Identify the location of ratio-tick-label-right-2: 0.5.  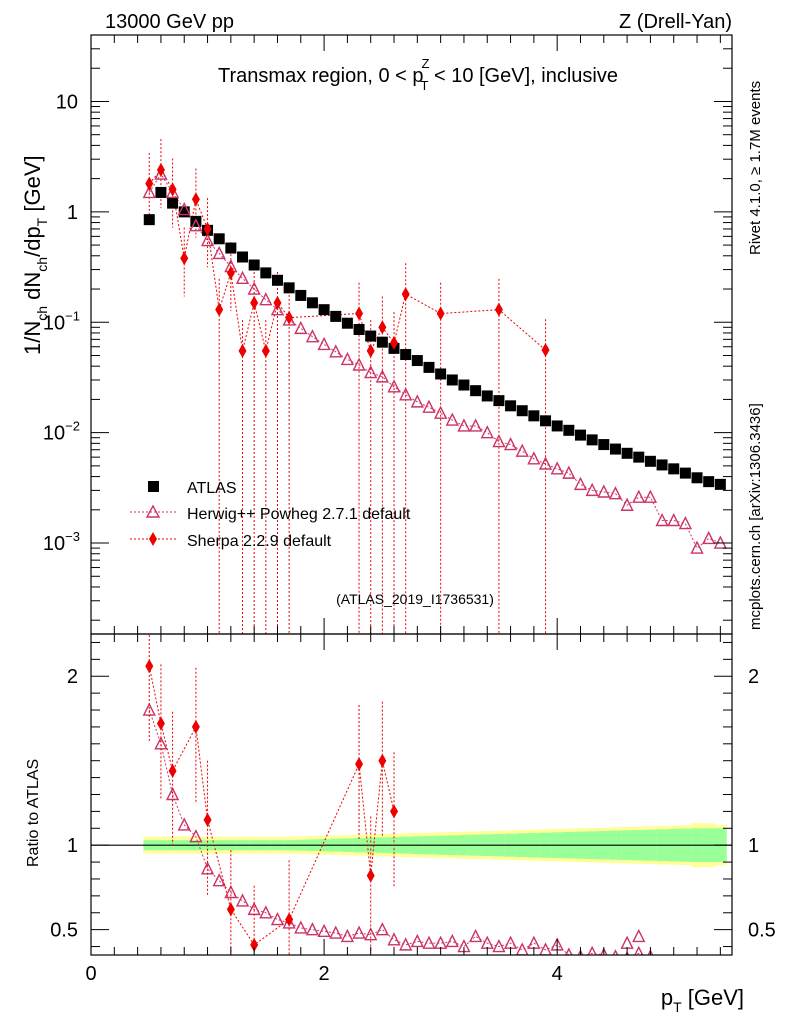
(762, 931).